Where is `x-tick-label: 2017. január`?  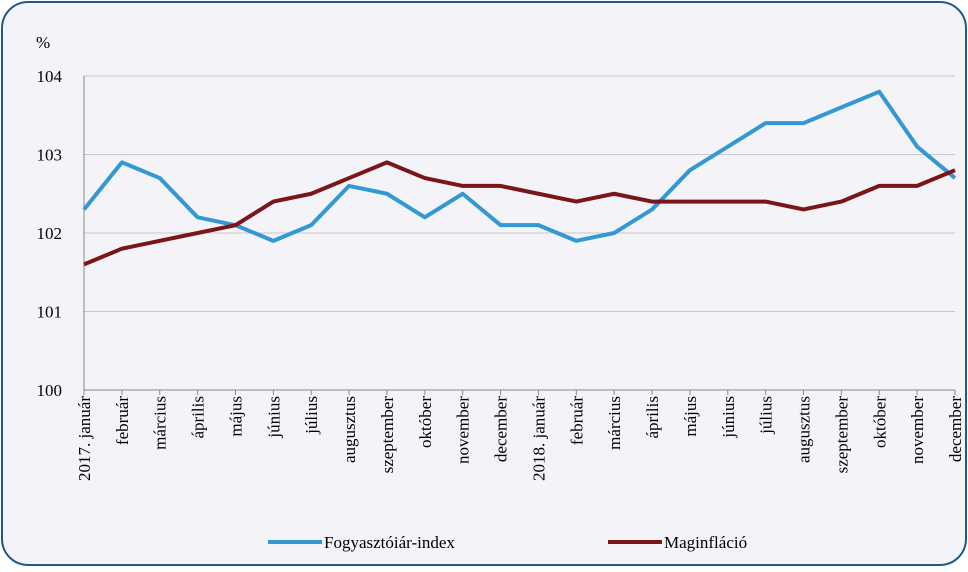 x-tick-label: 2017. január is located at coordinates (84, 438).